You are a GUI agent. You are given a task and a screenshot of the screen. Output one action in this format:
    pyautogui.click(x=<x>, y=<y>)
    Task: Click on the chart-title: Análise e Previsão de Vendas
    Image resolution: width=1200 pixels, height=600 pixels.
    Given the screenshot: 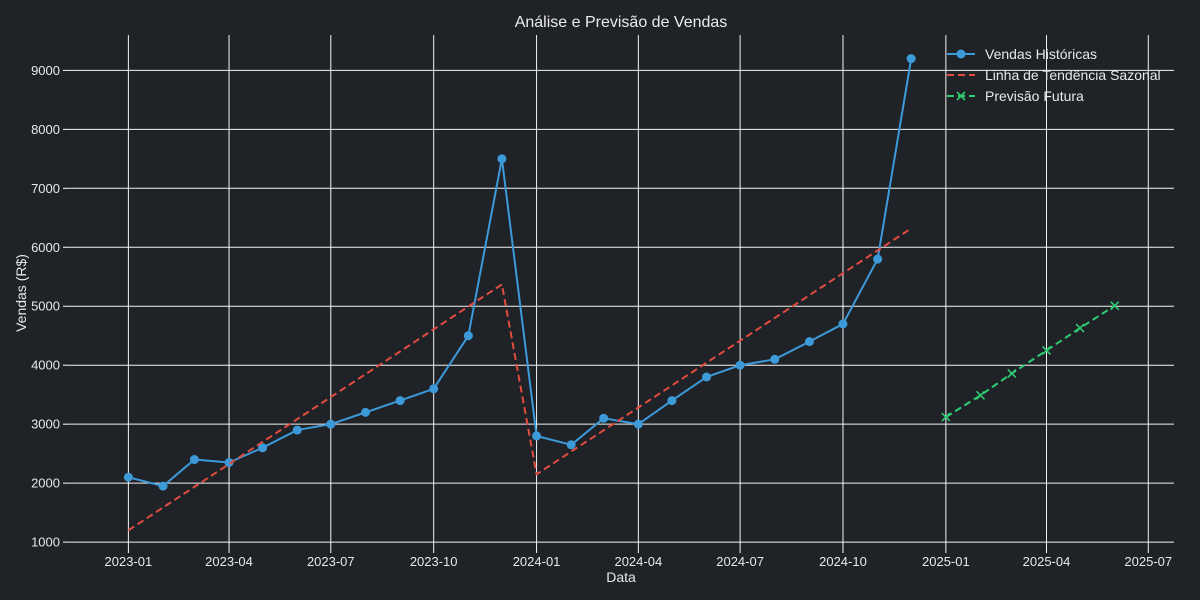 What is the action you would take?
    pyautogui.click(x=621, y=22)
    